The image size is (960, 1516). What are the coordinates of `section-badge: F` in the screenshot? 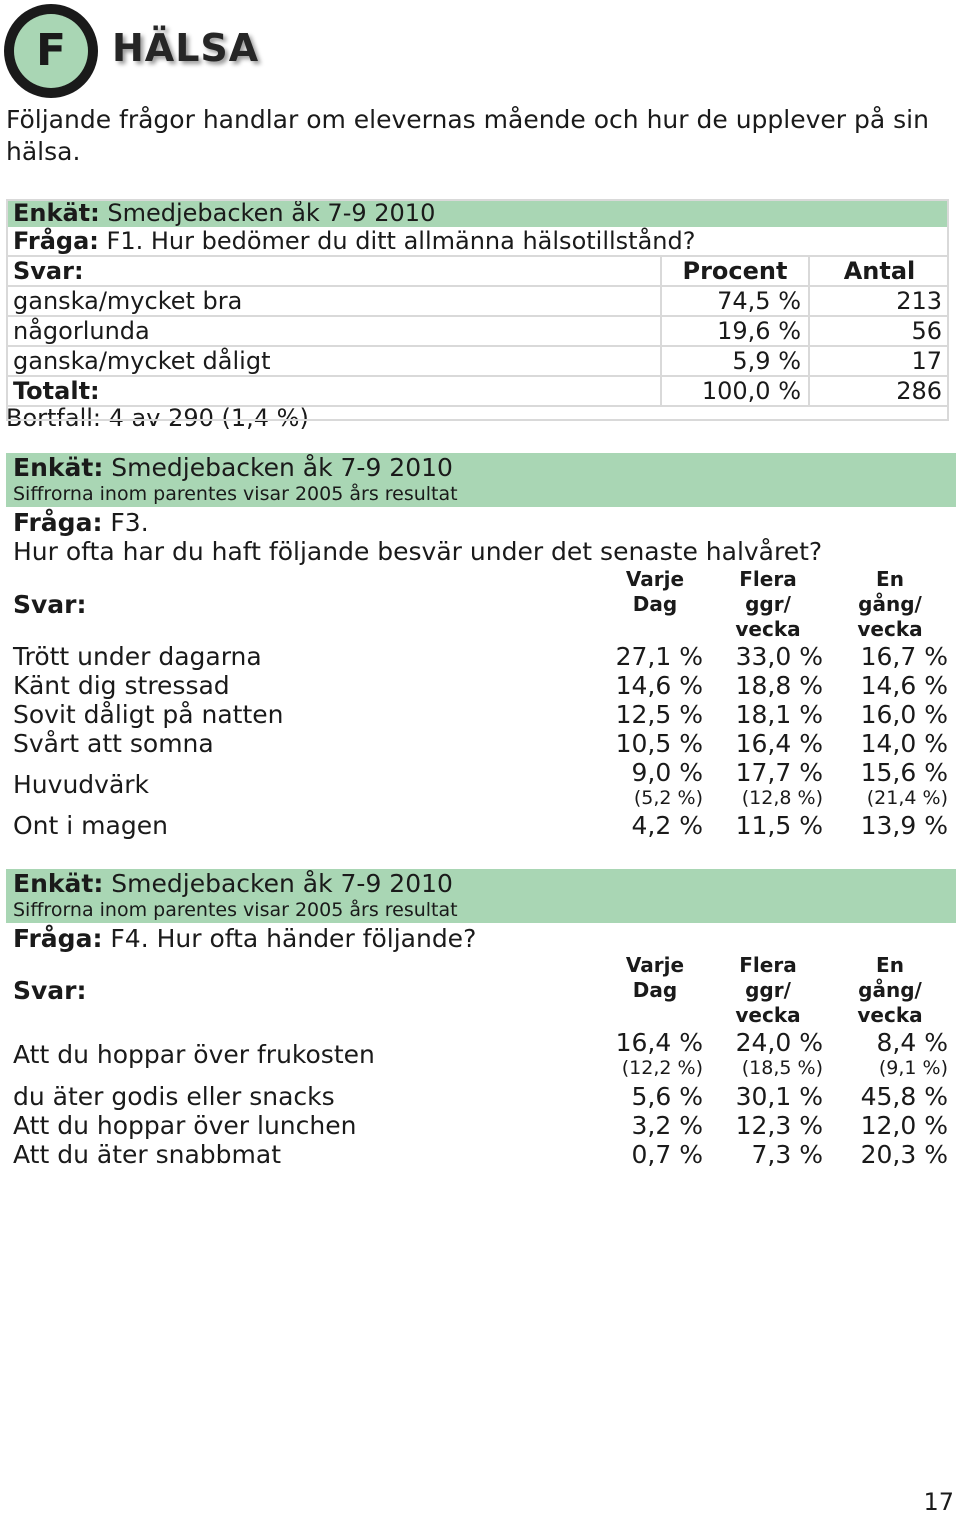 It's located at (51, 51).